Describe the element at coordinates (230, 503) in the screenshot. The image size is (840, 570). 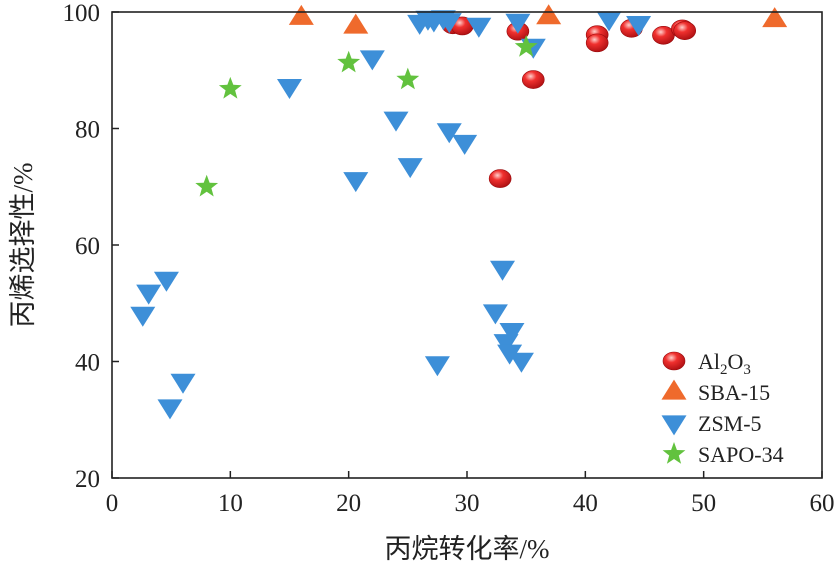
I see `x-tick-label: 10` at that location.